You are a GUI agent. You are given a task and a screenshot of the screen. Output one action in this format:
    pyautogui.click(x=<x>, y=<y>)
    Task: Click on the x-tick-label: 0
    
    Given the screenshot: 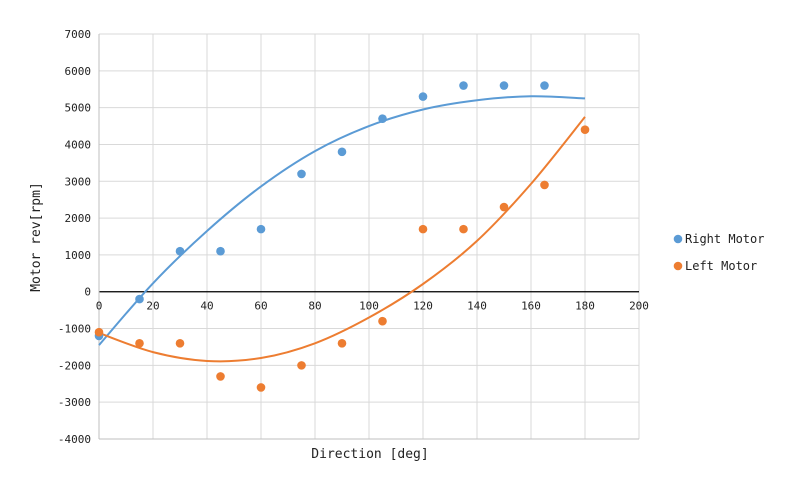 What is the action you would take?
    pyautogui.click(x=99, y=306)
    